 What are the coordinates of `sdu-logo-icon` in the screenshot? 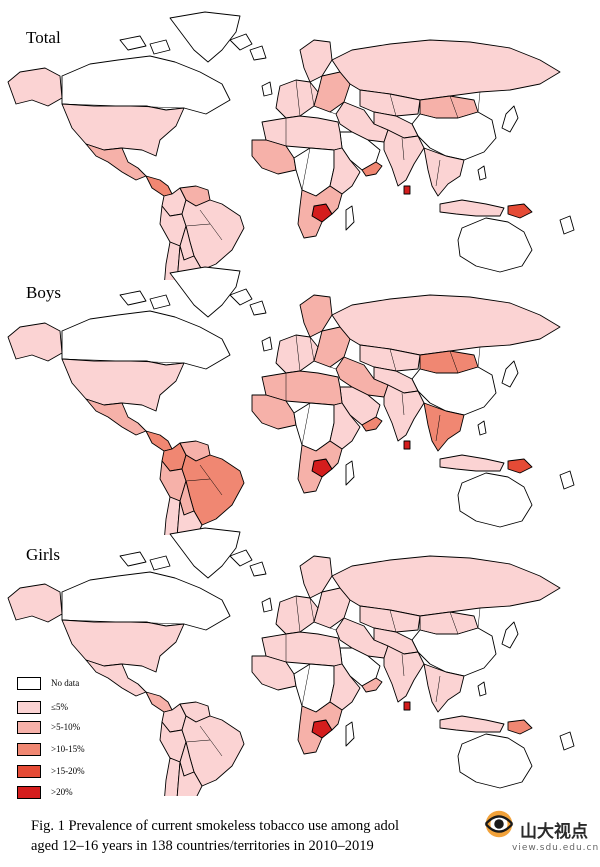 It's located at (499, 824).